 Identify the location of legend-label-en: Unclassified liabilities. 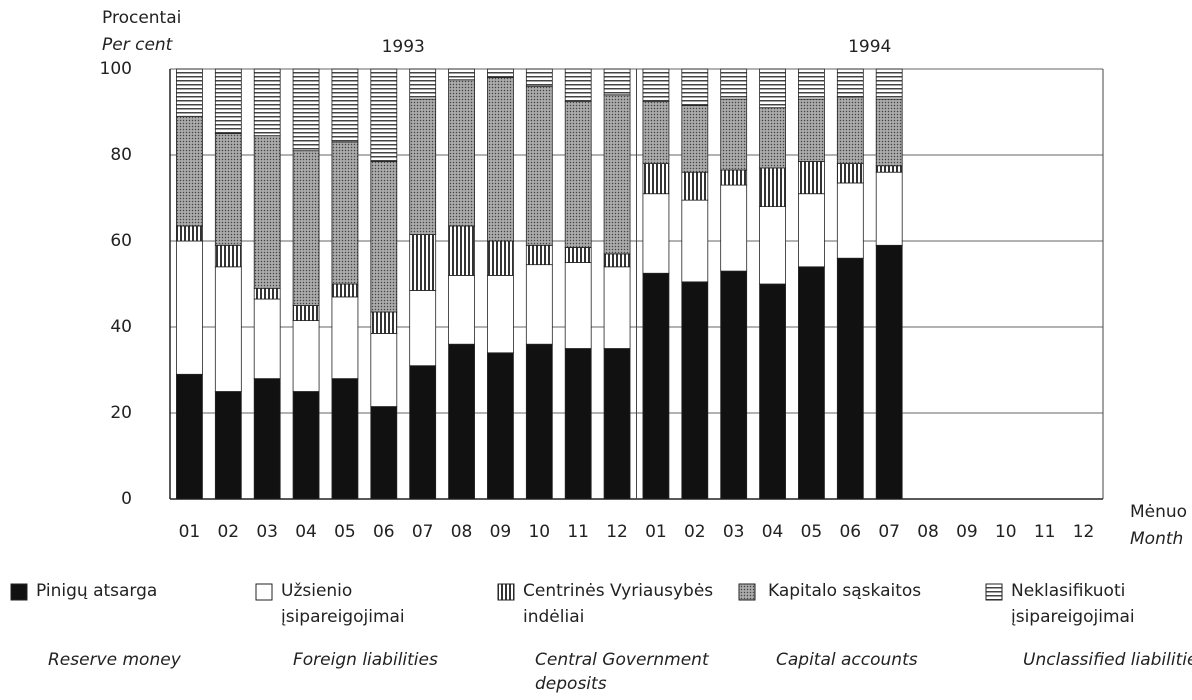
(1107, 660).